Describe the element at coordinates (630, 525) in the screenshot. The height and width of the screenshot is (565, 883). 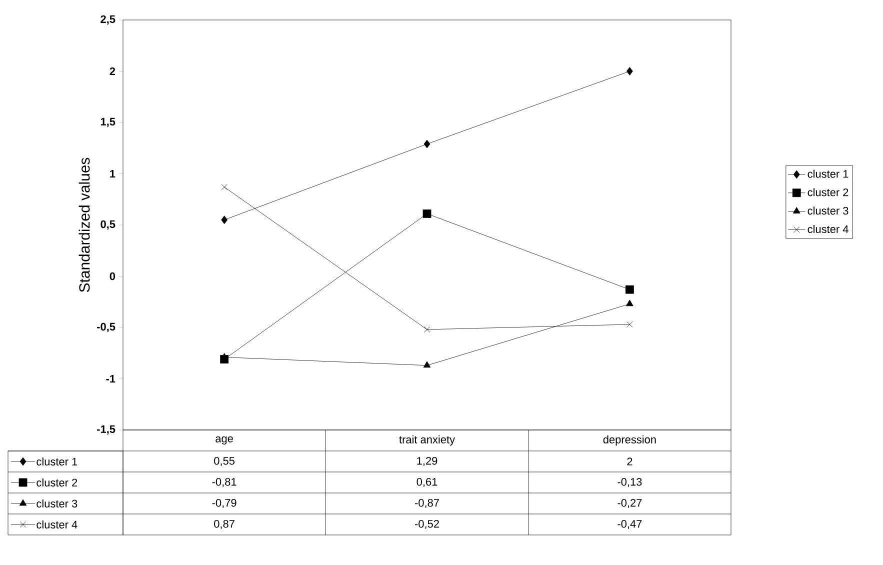
I see `data-label: -0,47` at that location.